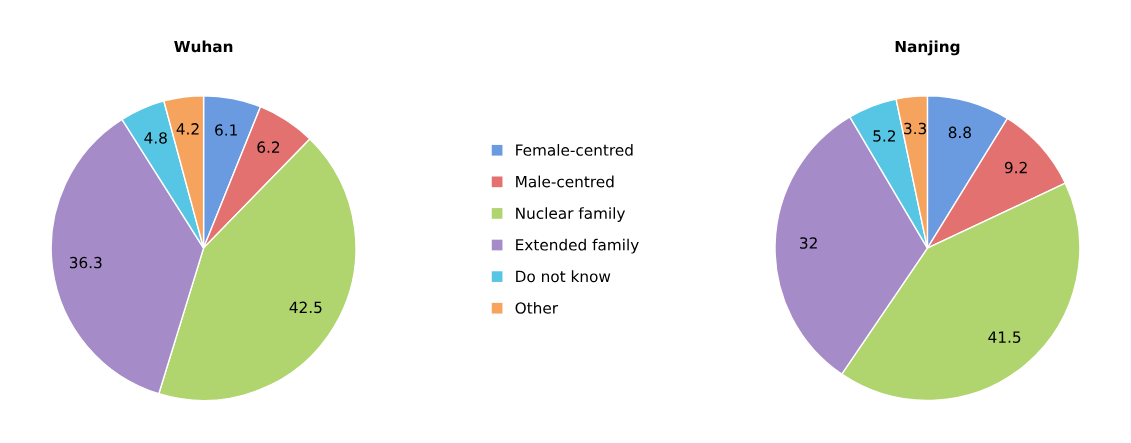 Image resolution: width=1131 pixels, height=443 pixels. Describe the element at coordinates (915, 128) in the screenshot. I see `data-label: 3.3` at that location.